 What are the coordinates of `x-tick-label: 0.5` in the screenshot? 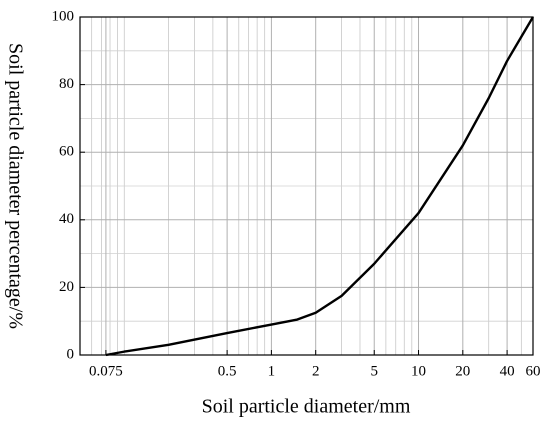 It's located at (227, 371).